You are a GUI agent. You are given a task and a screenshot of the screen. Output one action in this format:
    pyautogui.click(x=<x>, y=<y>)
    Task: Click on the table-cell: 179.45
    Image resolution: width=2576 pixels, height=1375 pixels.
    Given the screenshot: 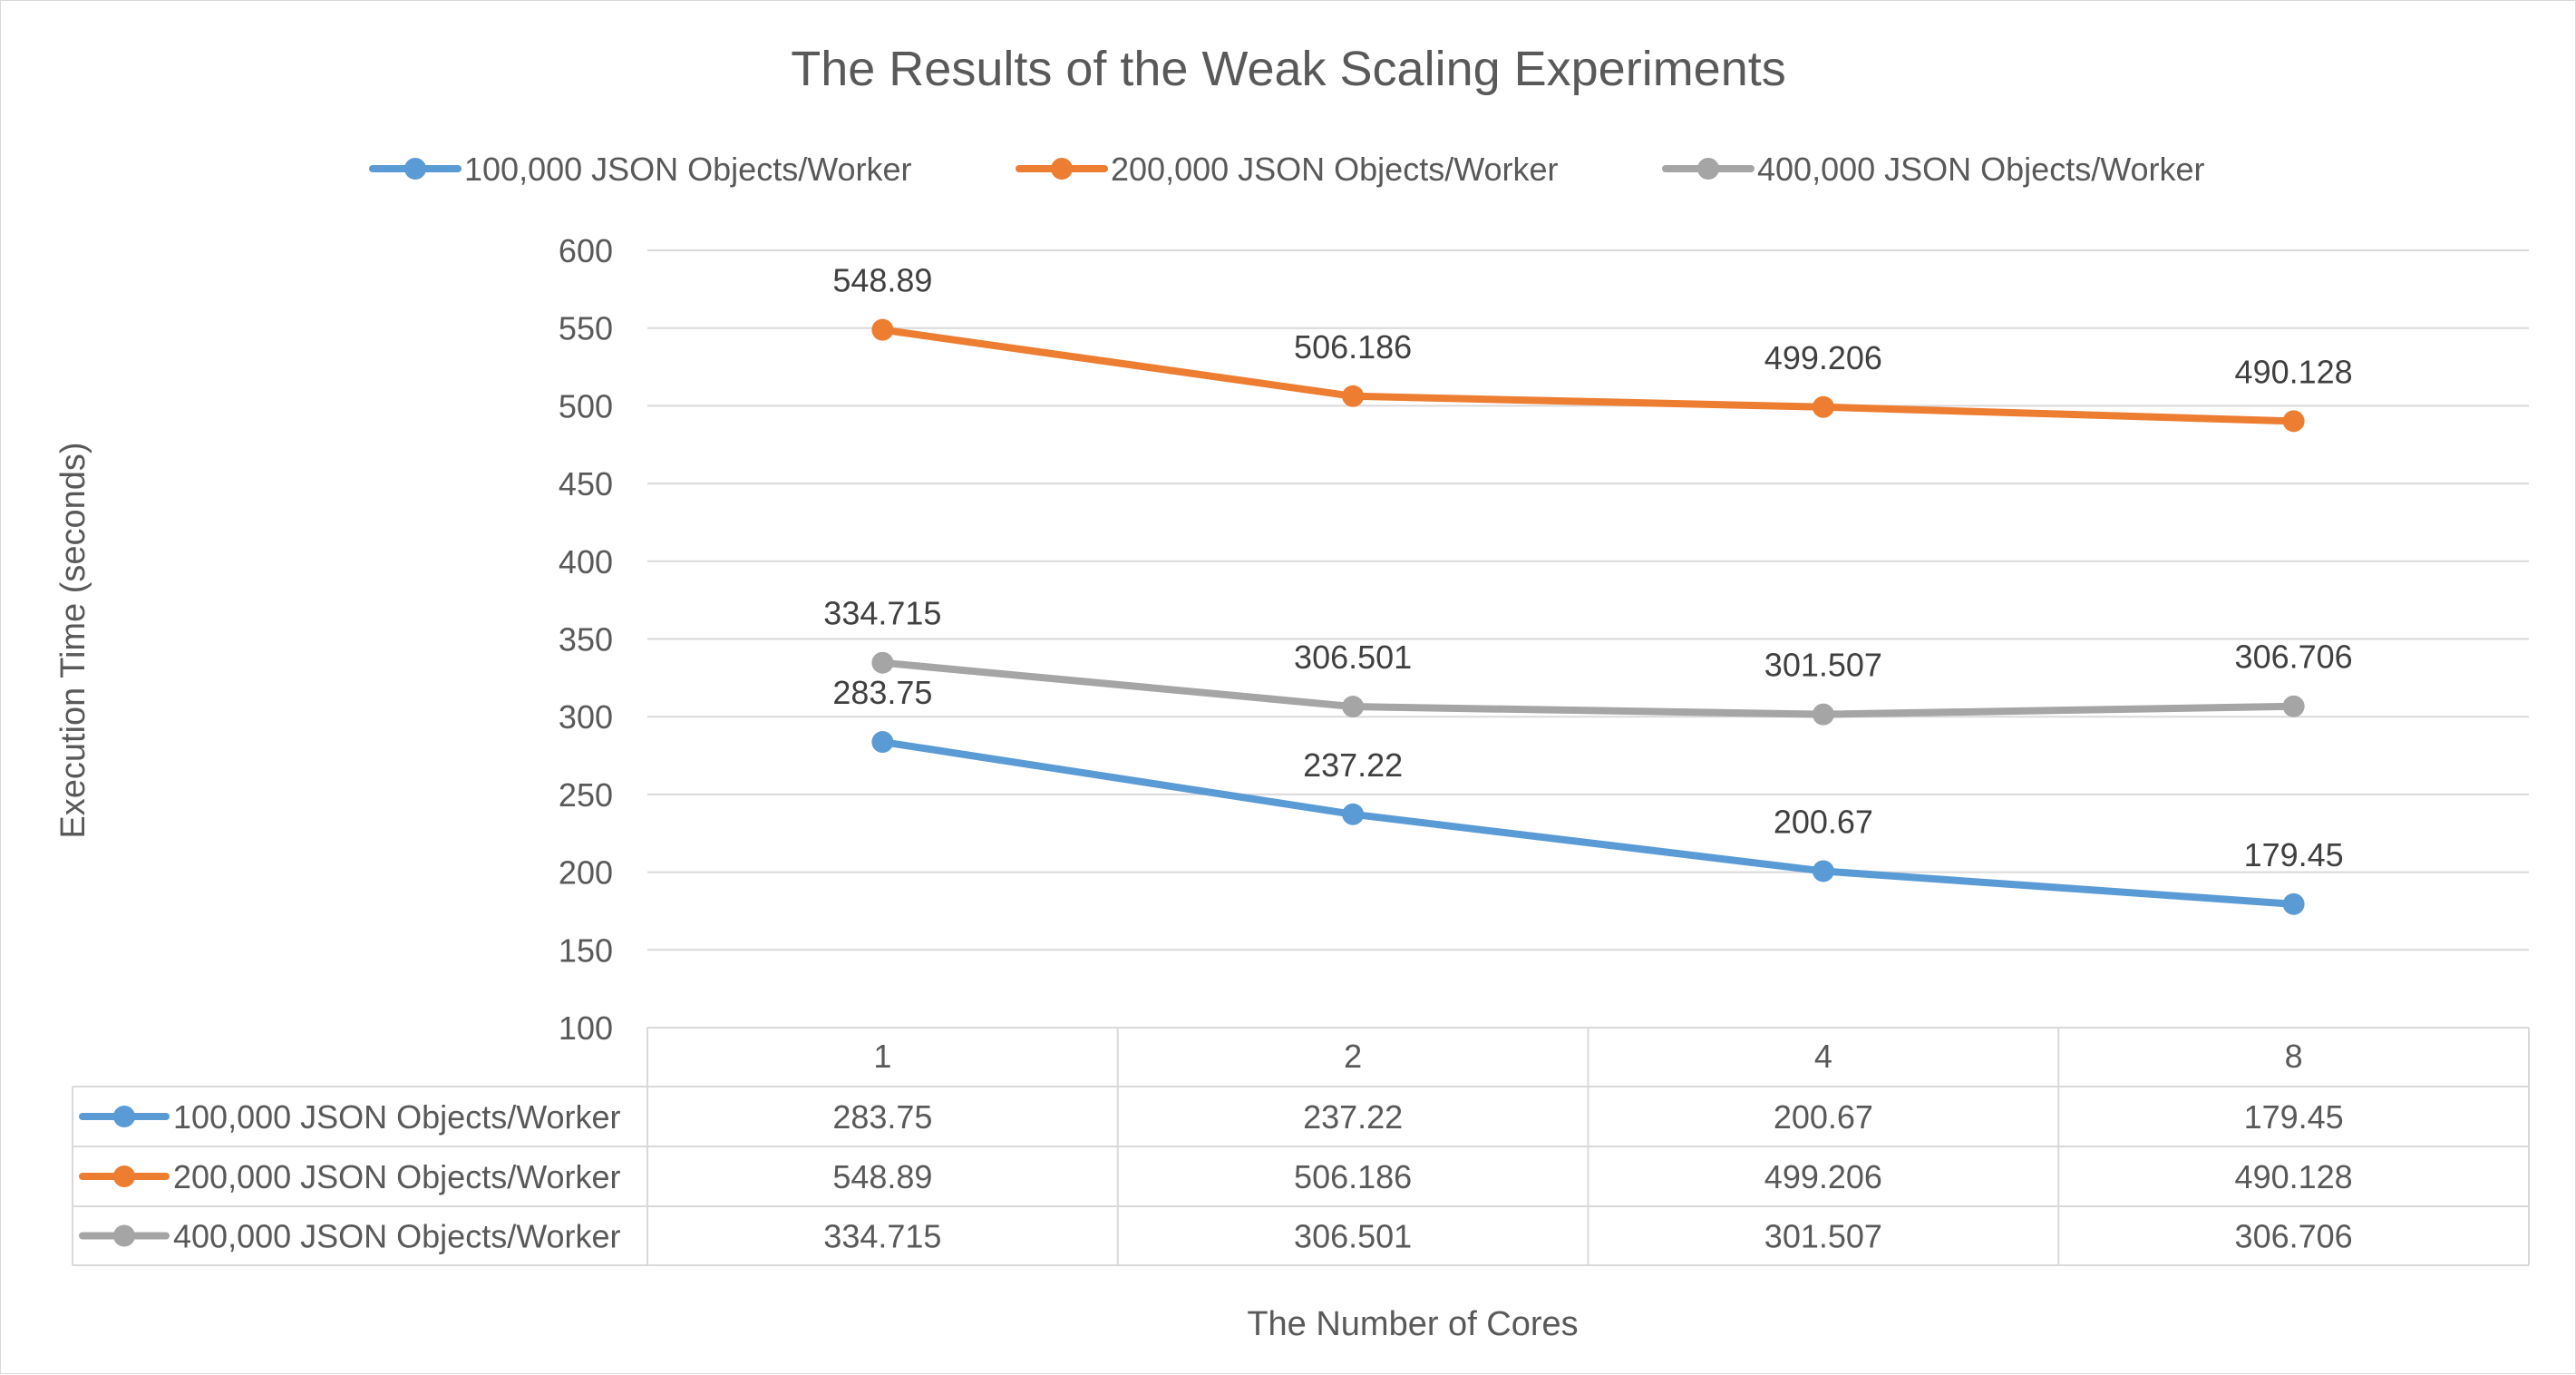 What is the action you would take?
    pyautogui.click(x=2294, y=1117)
    